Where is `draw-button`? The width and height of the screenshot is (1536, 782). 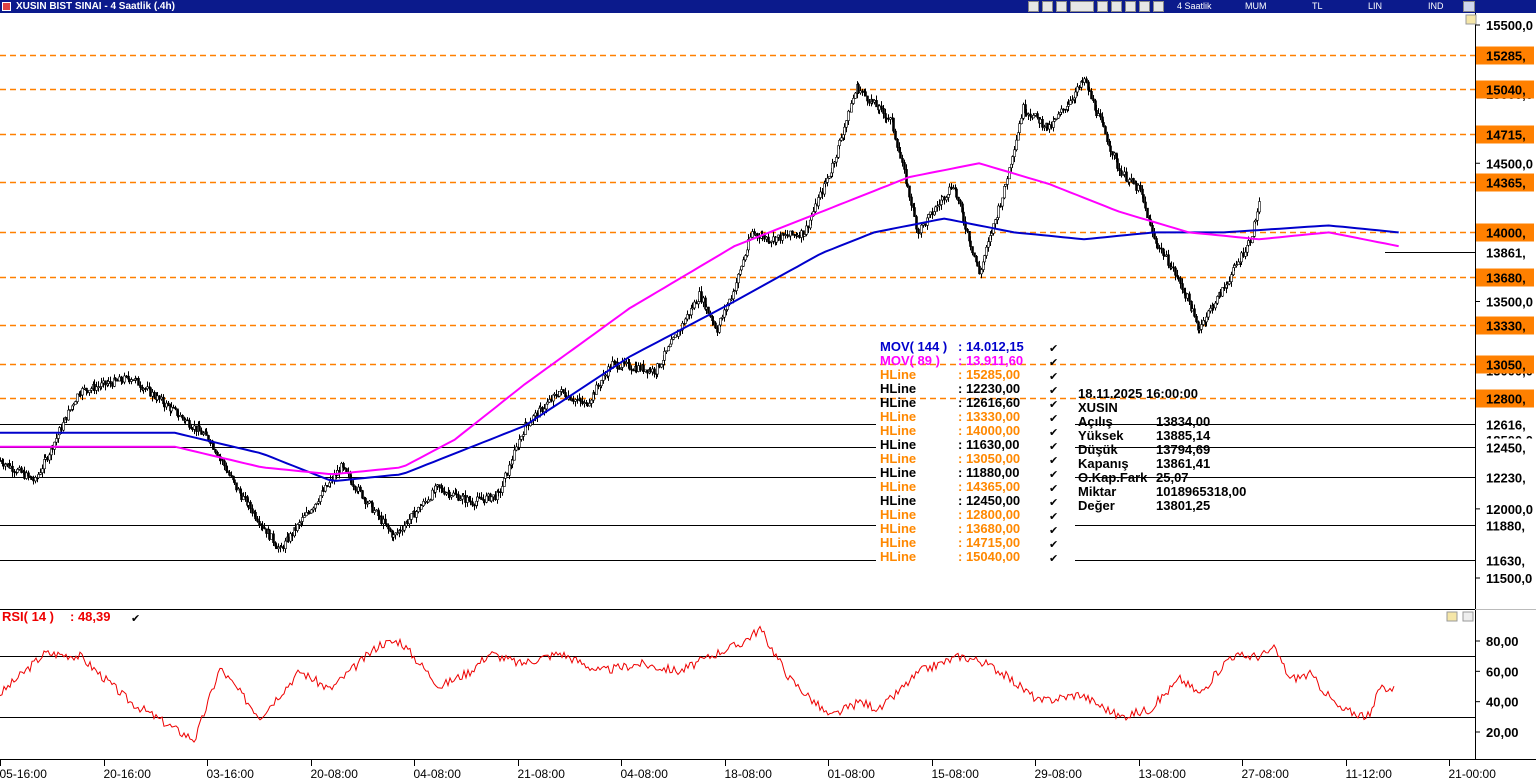 draw-button is located at coordinates (1130, 6).